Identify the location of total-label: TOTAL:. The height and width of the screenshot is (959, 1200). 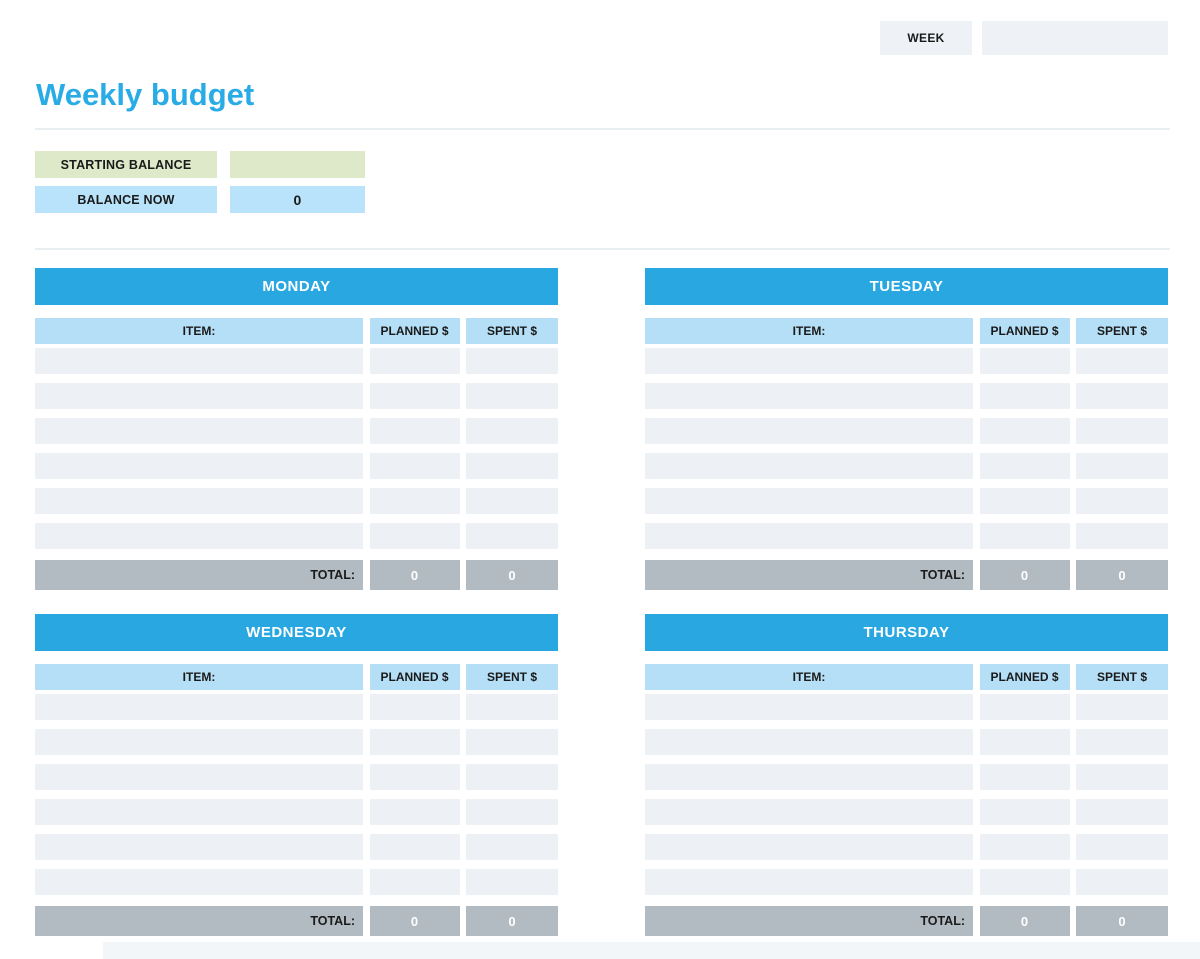
(809, 921).